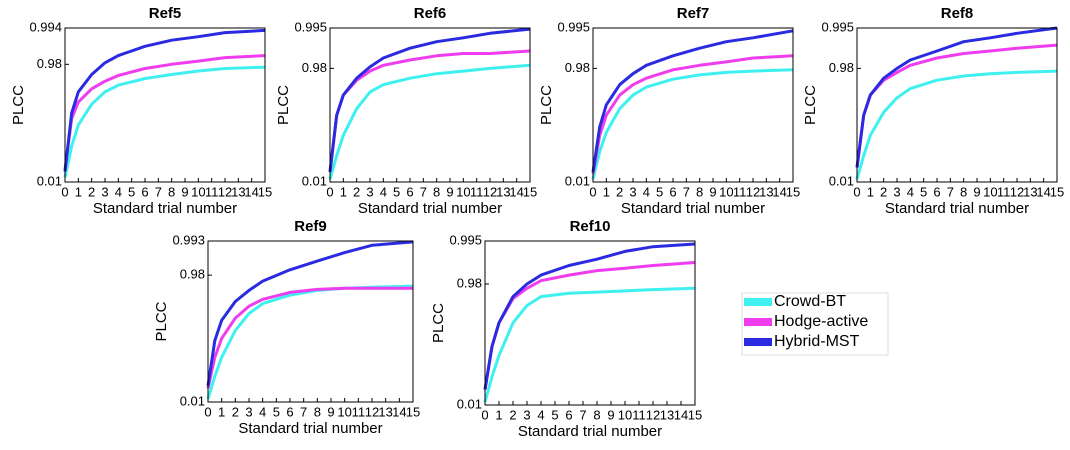 The width and height of the screenshot is (1070, 450). I want to click on chart-title: Ref6, so click(430, 13).